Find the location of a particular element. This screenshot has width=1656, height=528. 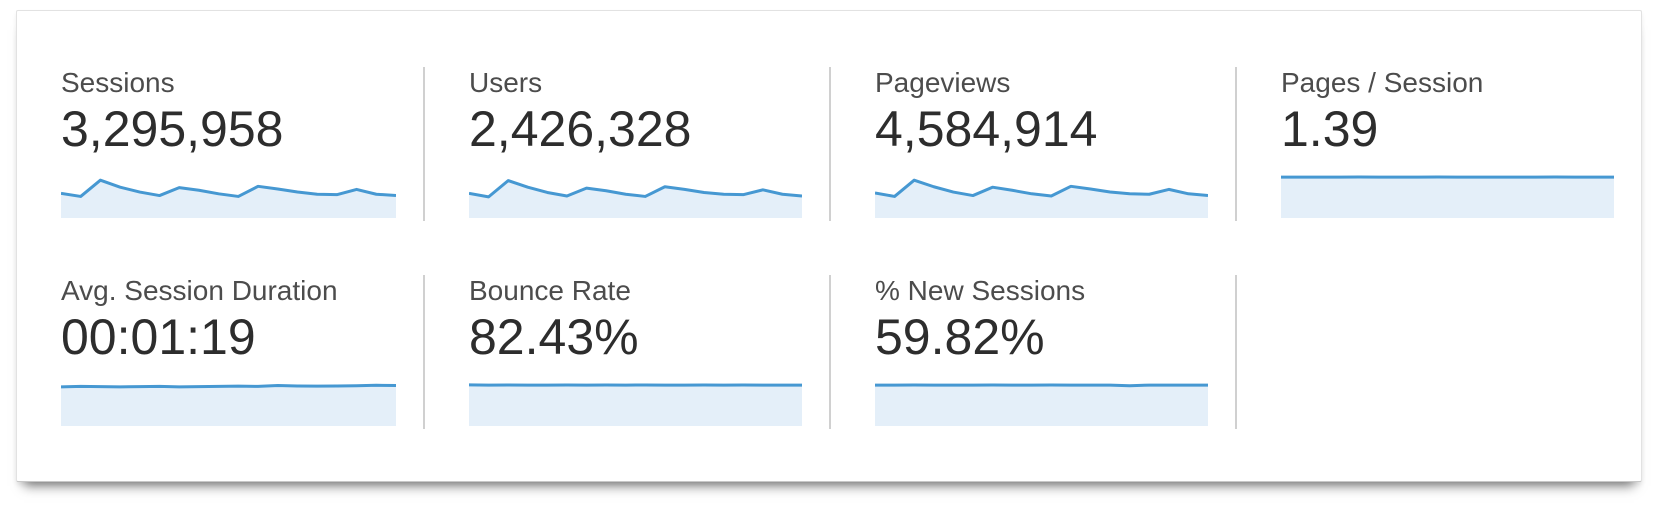

pages-per-session-sparkline-chart is located at coordinates (1447, 196).